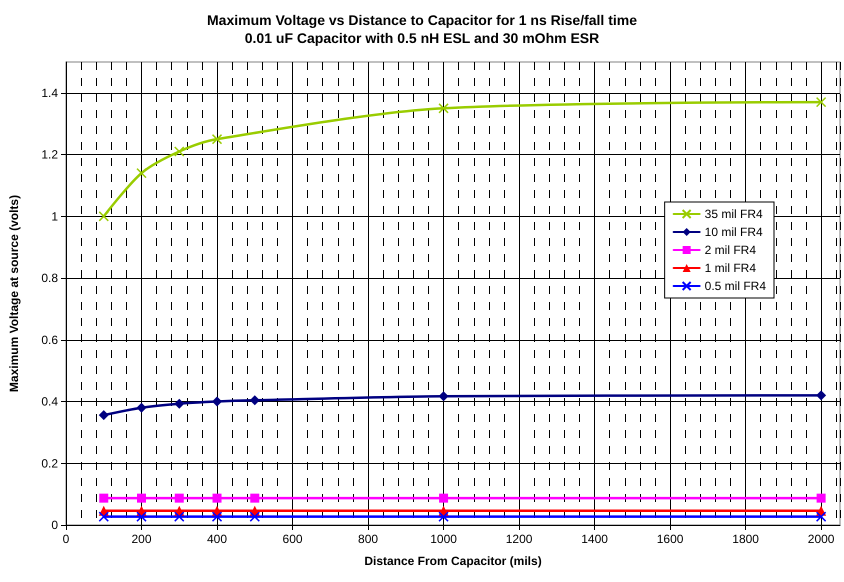 This screenshot has height=582, width=844. I want to click on x-tick-label: 600, so click(292, 539).